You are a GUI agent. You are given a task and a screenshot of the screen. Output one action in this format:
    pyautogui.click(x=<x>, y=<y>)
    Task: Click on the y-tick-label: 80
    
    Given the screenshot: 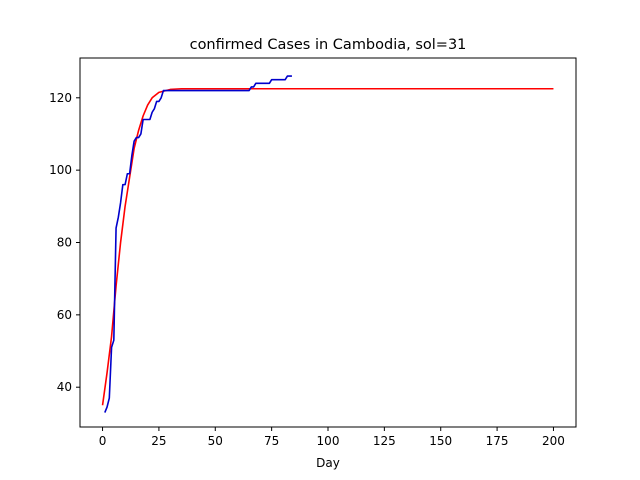 What is the action you would take?
    pyautogui.click(x=64, y=243)
    